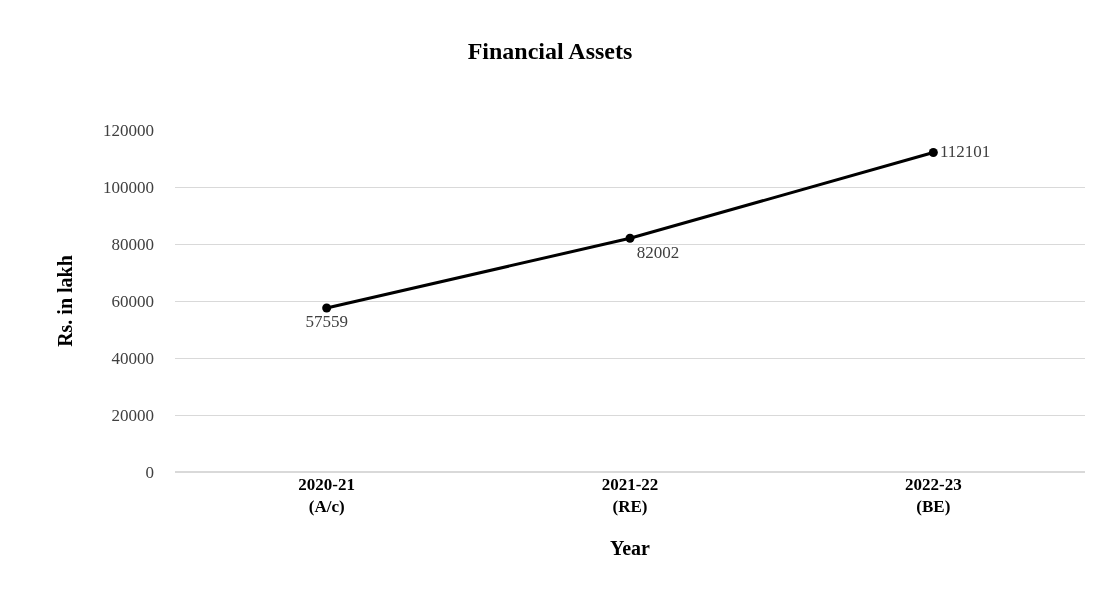  Describe the element at coordinates (550, 50) in the screenshot. I see `chart-title: Financial Assets` at that location.